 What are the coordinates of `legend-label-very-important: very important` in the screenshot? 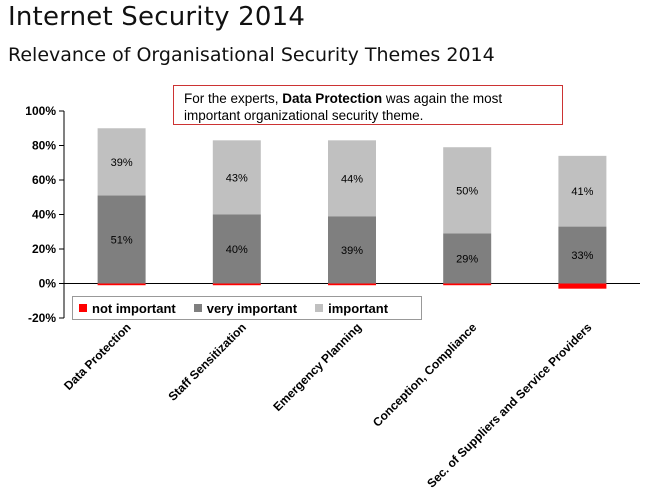 It's located at (252, 308).